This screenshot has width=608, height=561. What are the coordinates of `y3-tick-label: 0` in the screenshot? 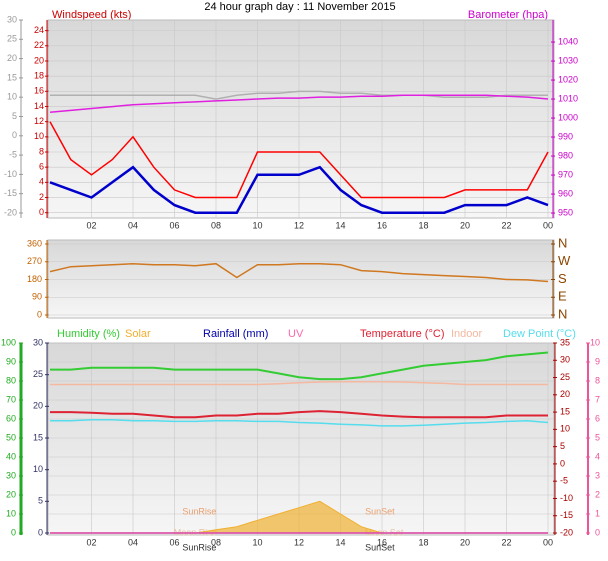 It's located at (14, 135).